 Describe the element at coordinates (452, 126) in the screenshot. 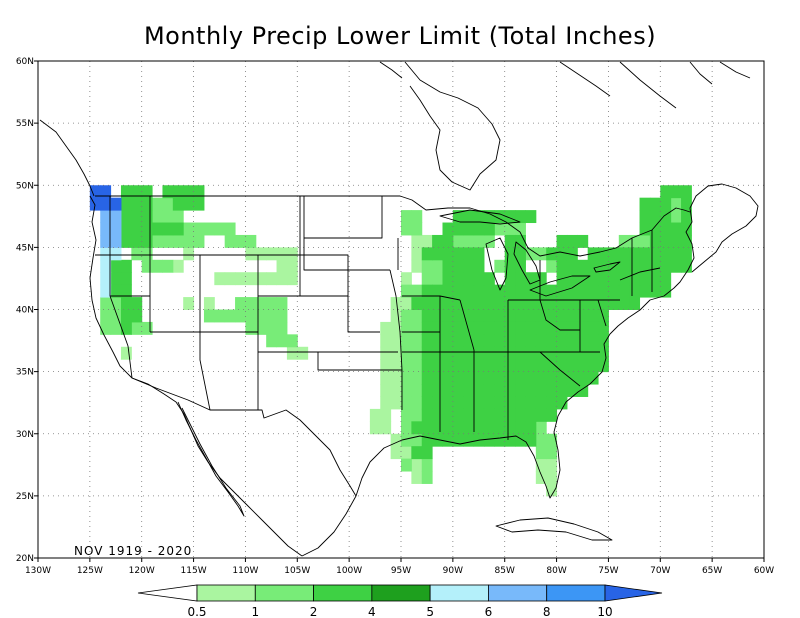

I see `hudson-bay` at that location.